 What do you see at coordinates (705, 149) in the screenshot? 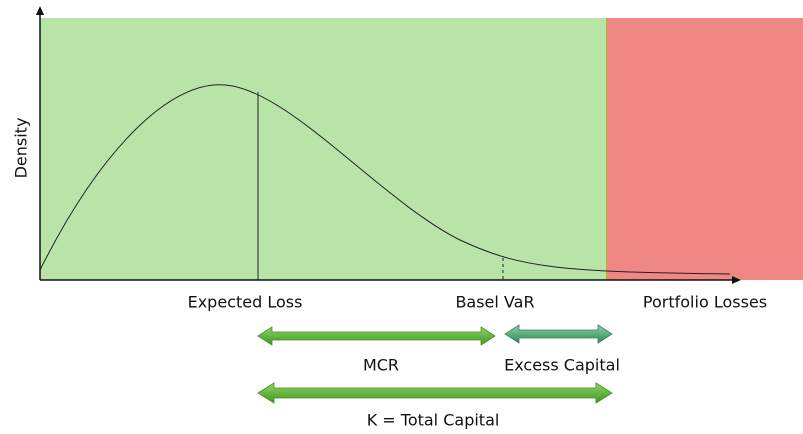
I see `loss-region` at bounding box center [705, 149].